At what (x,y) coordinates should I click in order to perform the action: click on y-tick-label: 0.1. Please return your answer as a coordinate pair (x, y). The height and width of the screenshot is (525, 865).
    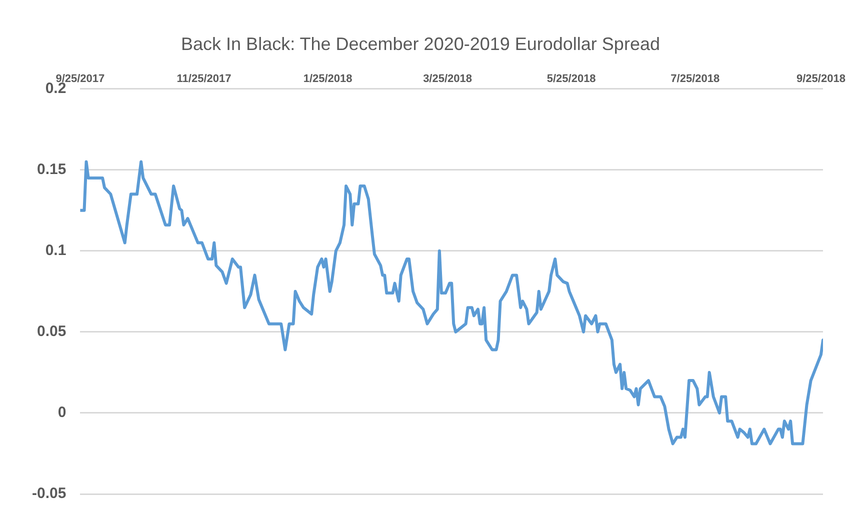
    Looking at the image, I should click on (55, 251).